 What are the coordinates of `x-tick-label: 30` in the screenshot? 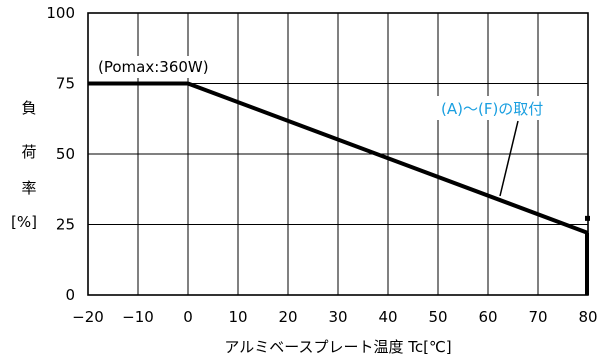 It's located at (337, 317).